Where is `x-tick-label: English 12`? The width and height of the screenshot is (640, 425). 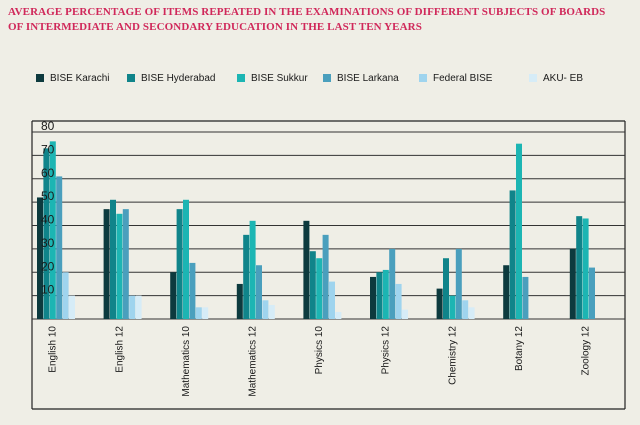
x-tick-label: English 12 is located at coordinates (119, 349).